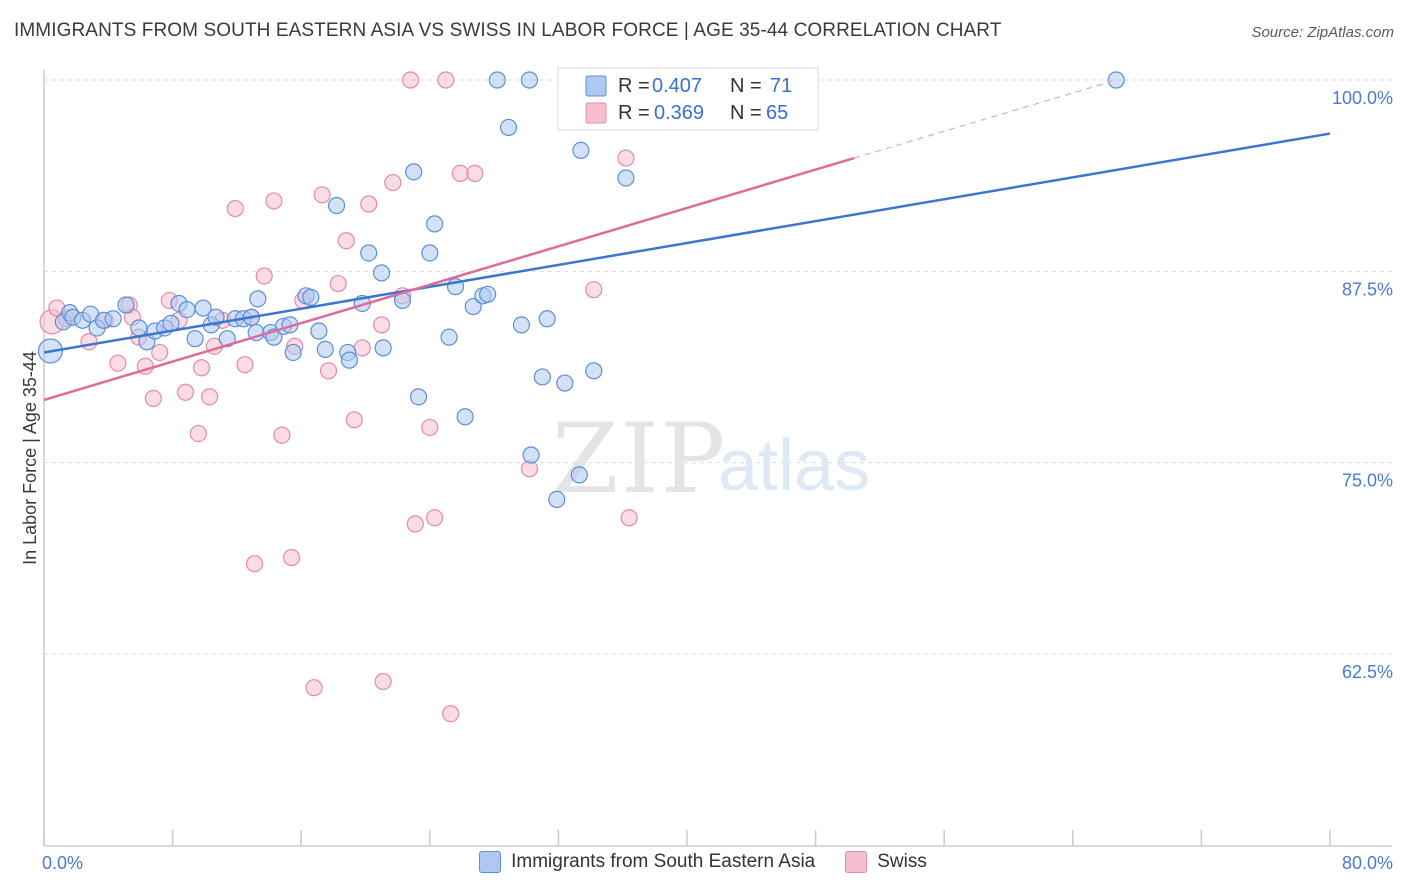 The height and width of the screenshot is (892, 1406). I want to click on legend-swiss-label: Swiss, so click(902, 861).